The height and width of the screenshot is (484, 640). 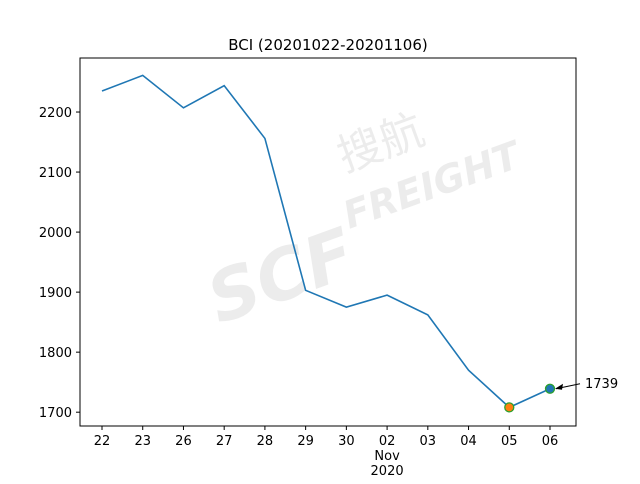 What do you see at coordinates (102, 441) in the screenshot?
I see `x-tick-label: 22` at bounding box center [102, 441].